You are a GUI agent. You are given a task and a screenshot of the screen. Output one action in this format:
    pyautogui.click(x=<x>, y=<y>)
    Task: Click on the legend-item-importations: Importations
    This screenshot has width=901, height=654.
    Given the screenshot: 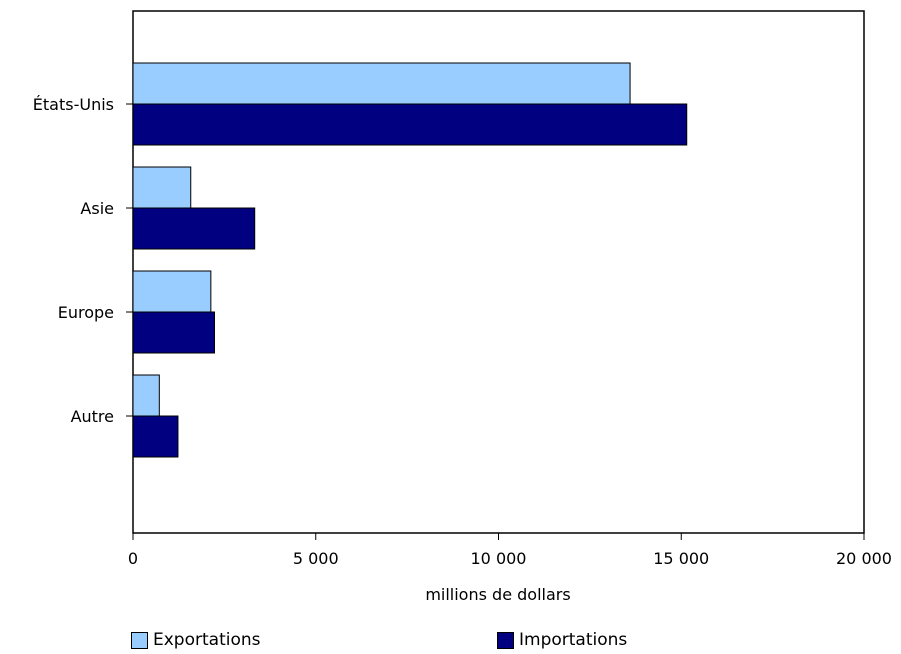 What is the action you would take?
    pyautogui.click(x=562, y=640)
    